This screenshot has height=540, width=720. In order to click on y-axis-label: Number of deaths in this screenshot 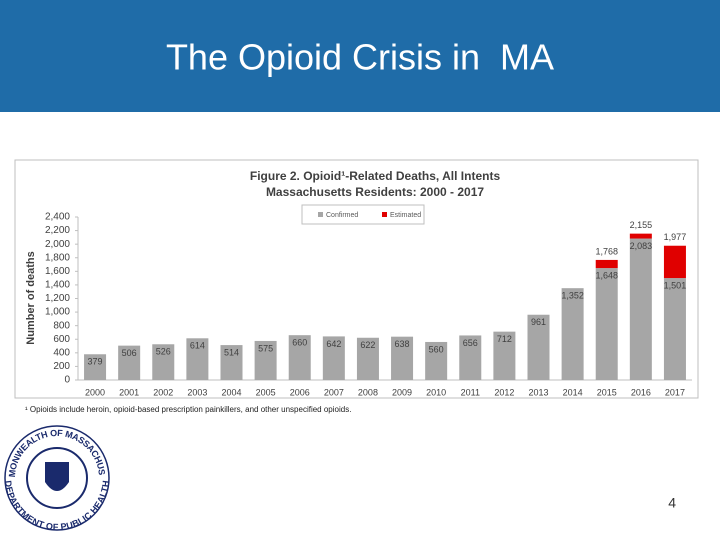, I will do `click(31, 298)`.